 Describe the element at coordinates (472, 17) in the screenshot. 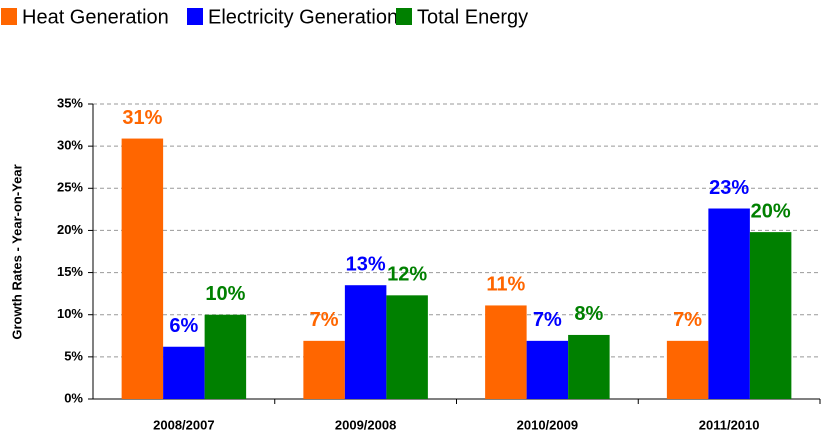

I see `legend-label: Total Energy` at that location.